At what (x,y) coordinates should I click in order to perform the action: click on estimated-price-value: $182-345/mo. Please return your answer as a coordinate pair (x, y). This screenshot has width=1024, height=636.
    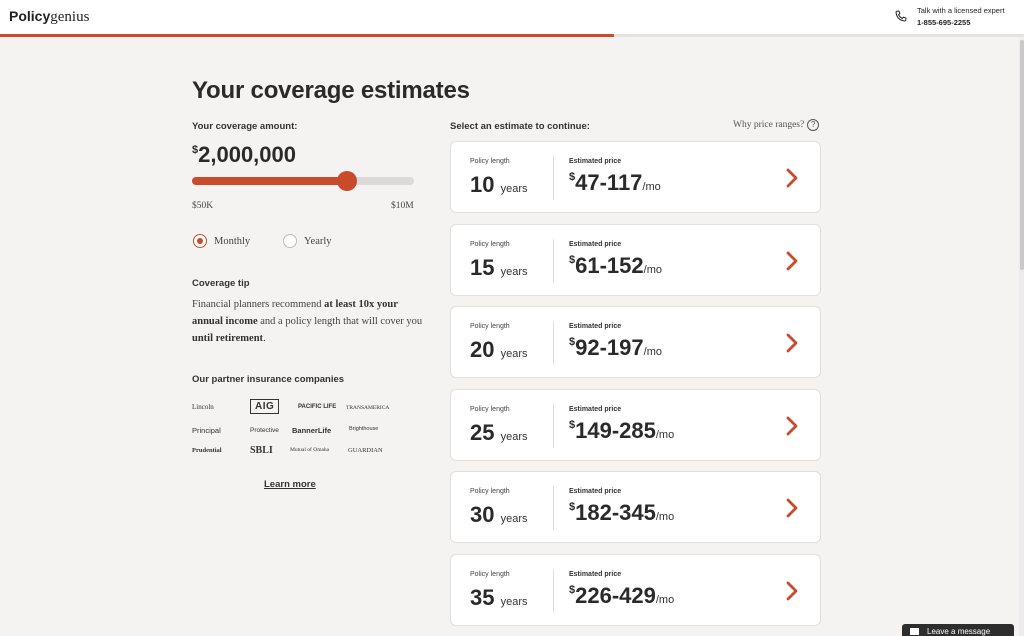
    Looking at the image, I should click on (621, 513).